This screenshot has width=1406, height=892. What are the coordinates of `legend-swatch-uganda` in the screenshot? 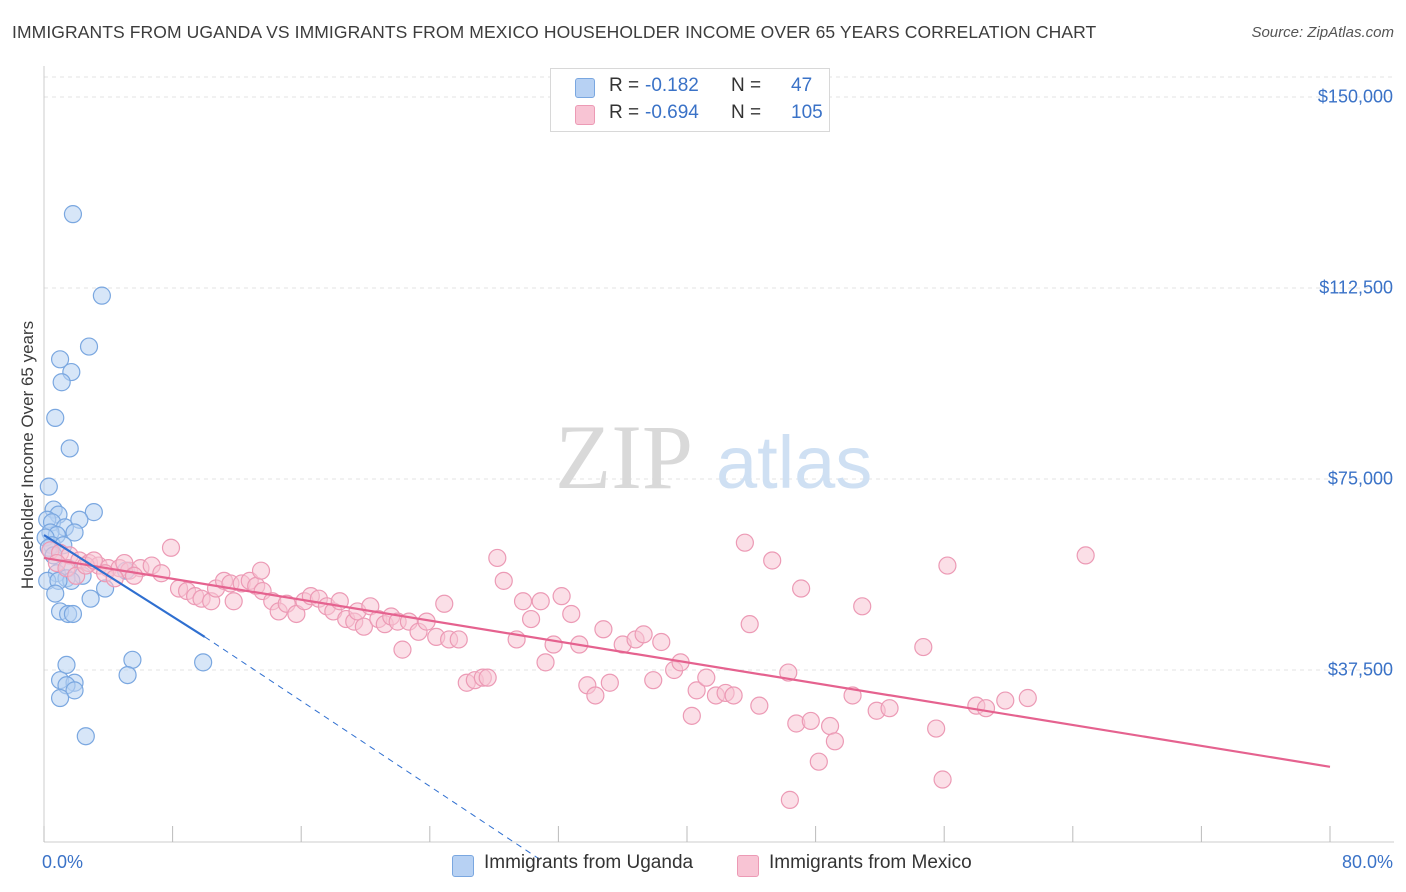 It's located at (585, 88).